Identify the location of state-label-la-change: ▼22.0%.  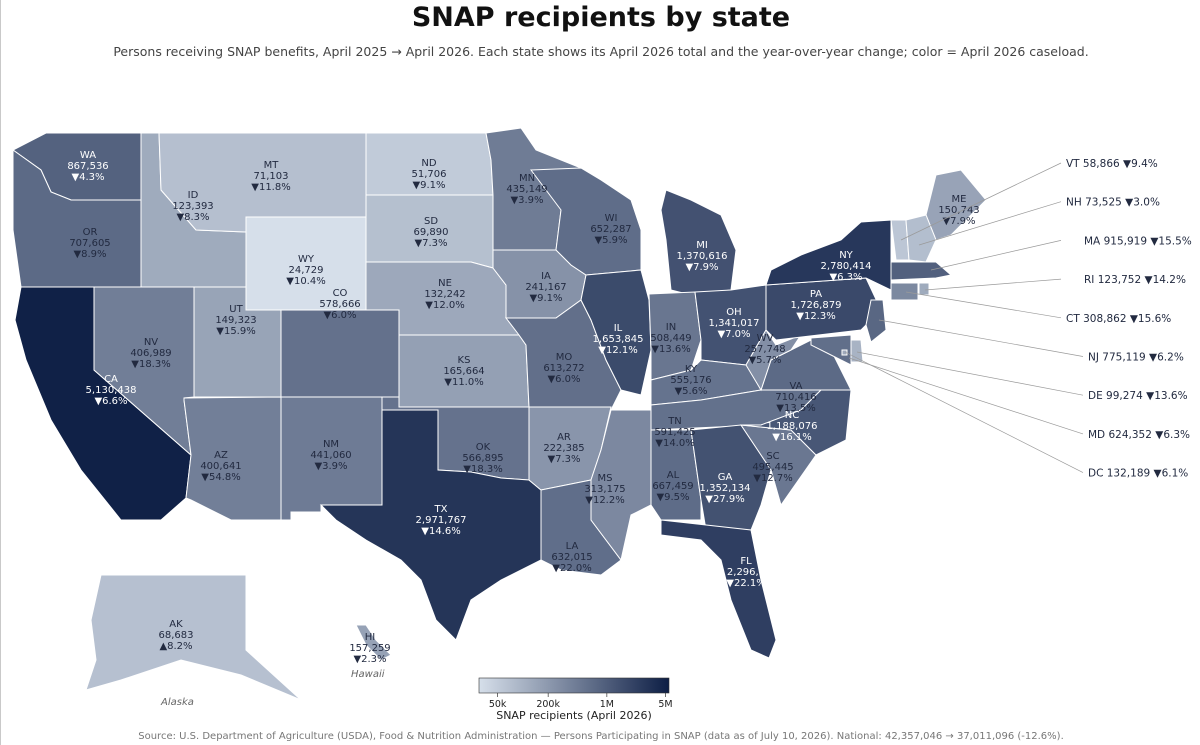
(571, 568).